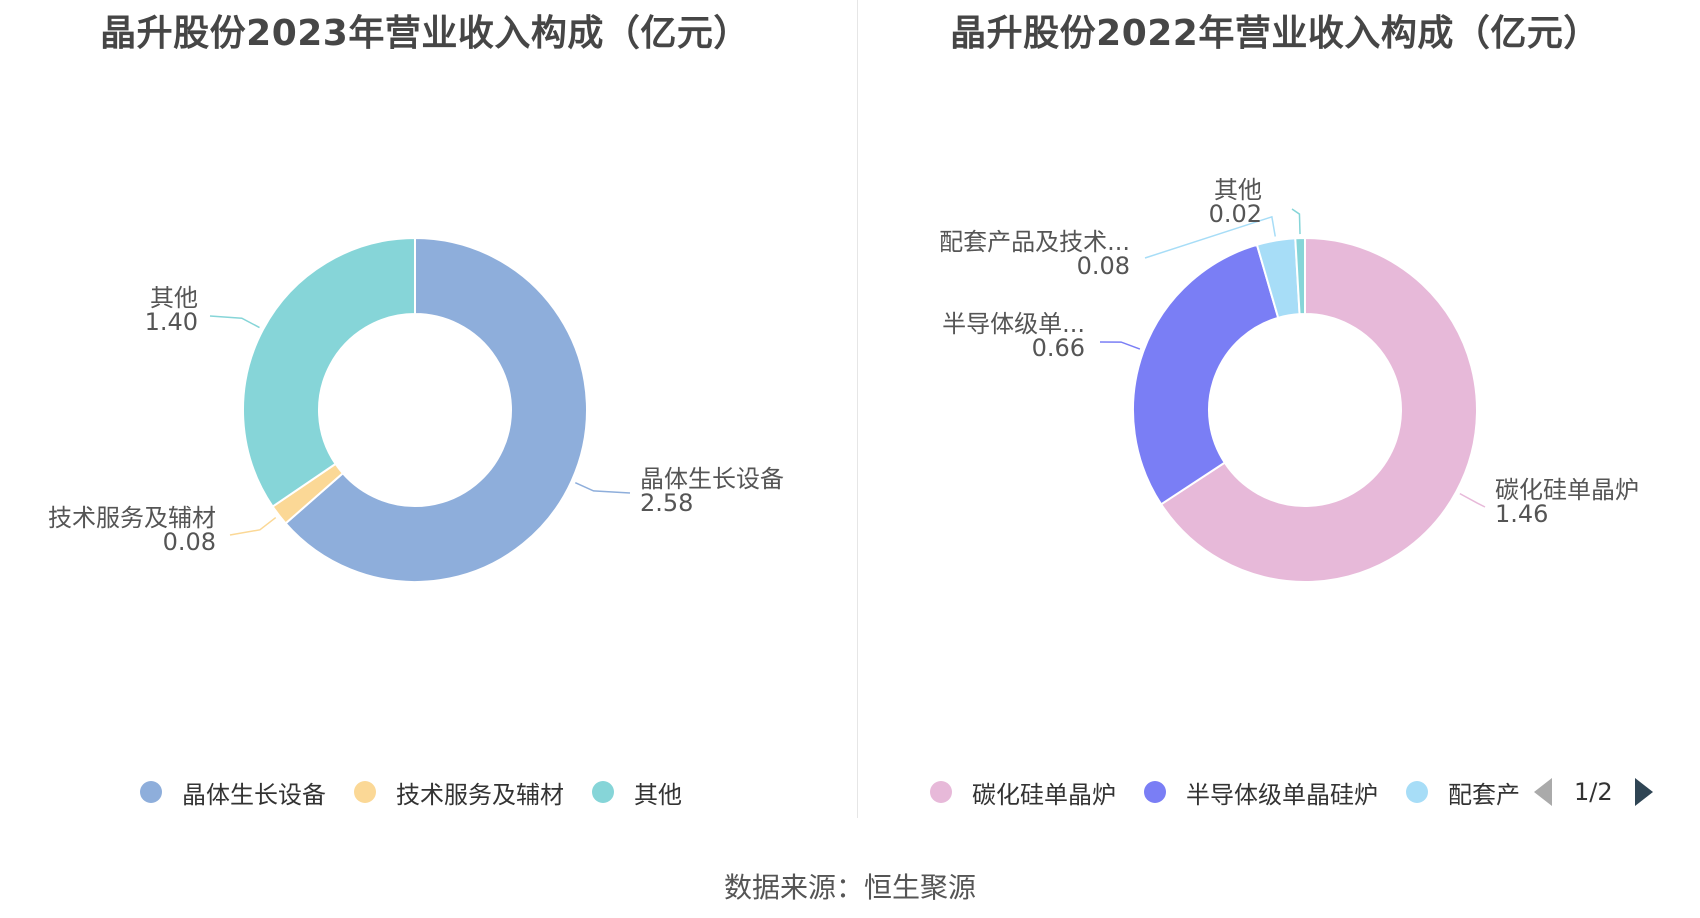  I want to click on legend-label: 晶体生长设备, so click(254, 794).